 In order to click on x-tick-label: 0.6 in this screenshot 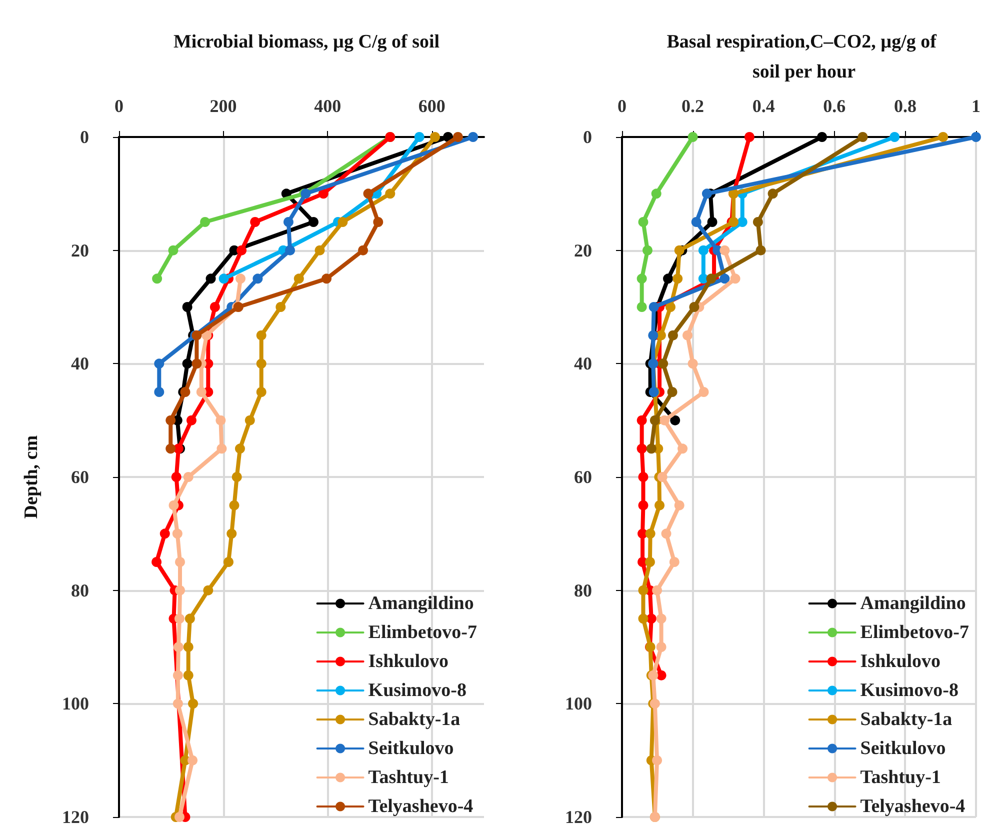, I will do `click(834, 106)`.